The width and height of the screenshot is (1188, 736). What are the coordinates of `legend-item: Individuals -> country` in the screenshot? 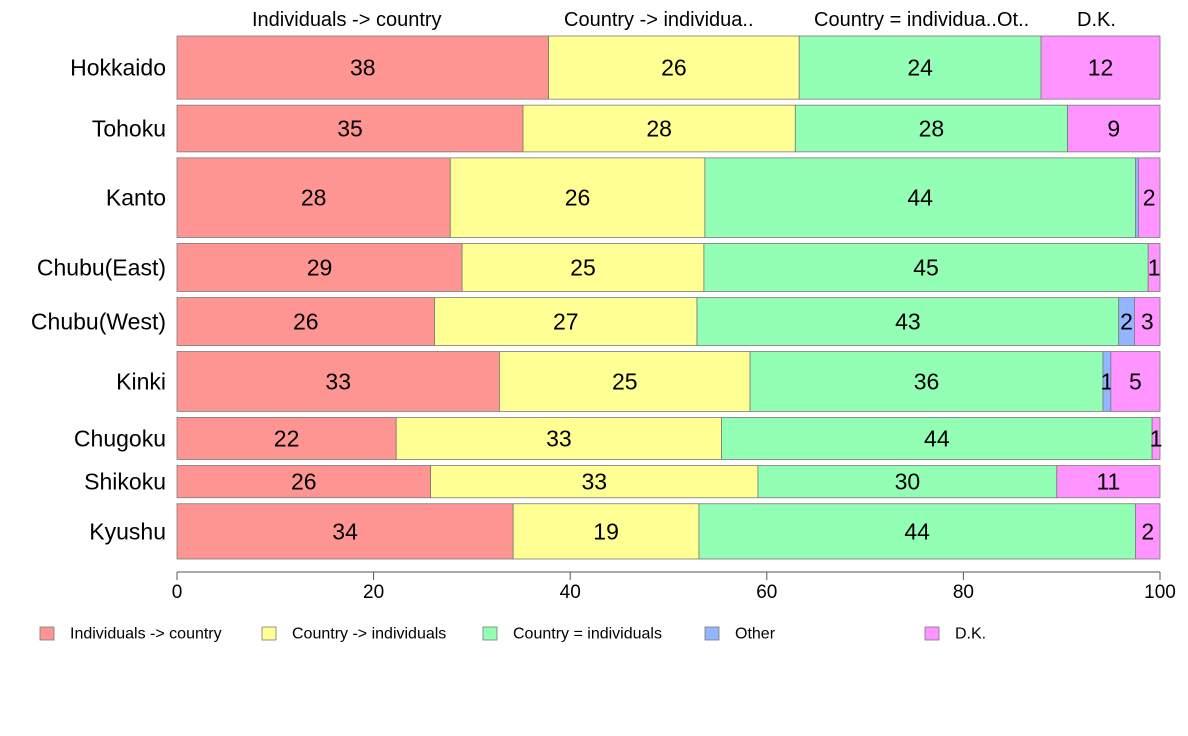 It's located at (130, 634).